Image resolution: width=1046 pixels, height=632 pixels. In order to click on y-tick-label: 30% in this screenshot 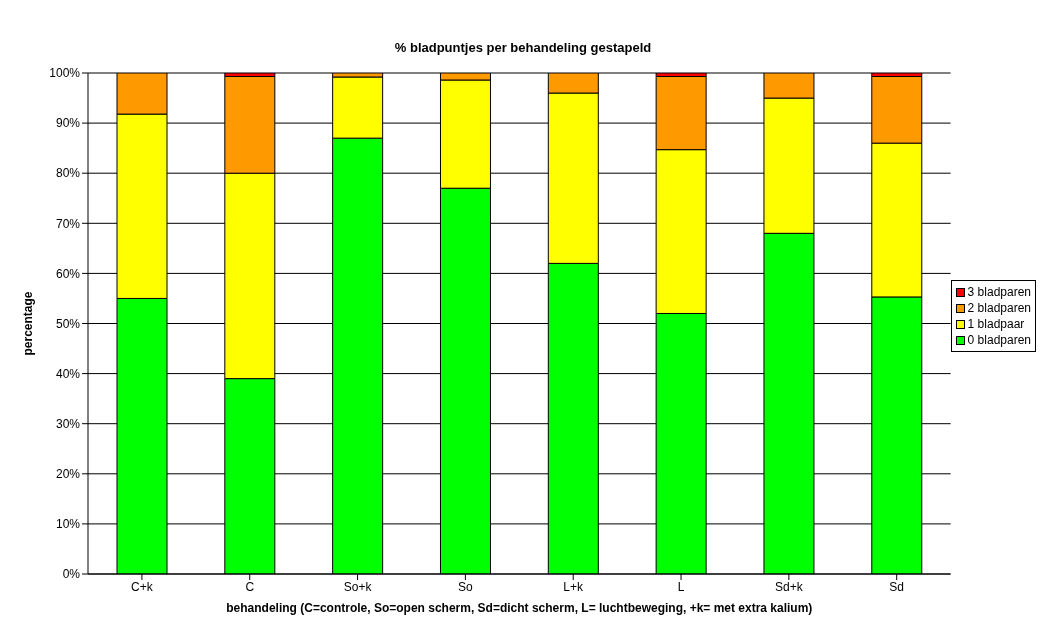, I will do `click(68, 423)`.